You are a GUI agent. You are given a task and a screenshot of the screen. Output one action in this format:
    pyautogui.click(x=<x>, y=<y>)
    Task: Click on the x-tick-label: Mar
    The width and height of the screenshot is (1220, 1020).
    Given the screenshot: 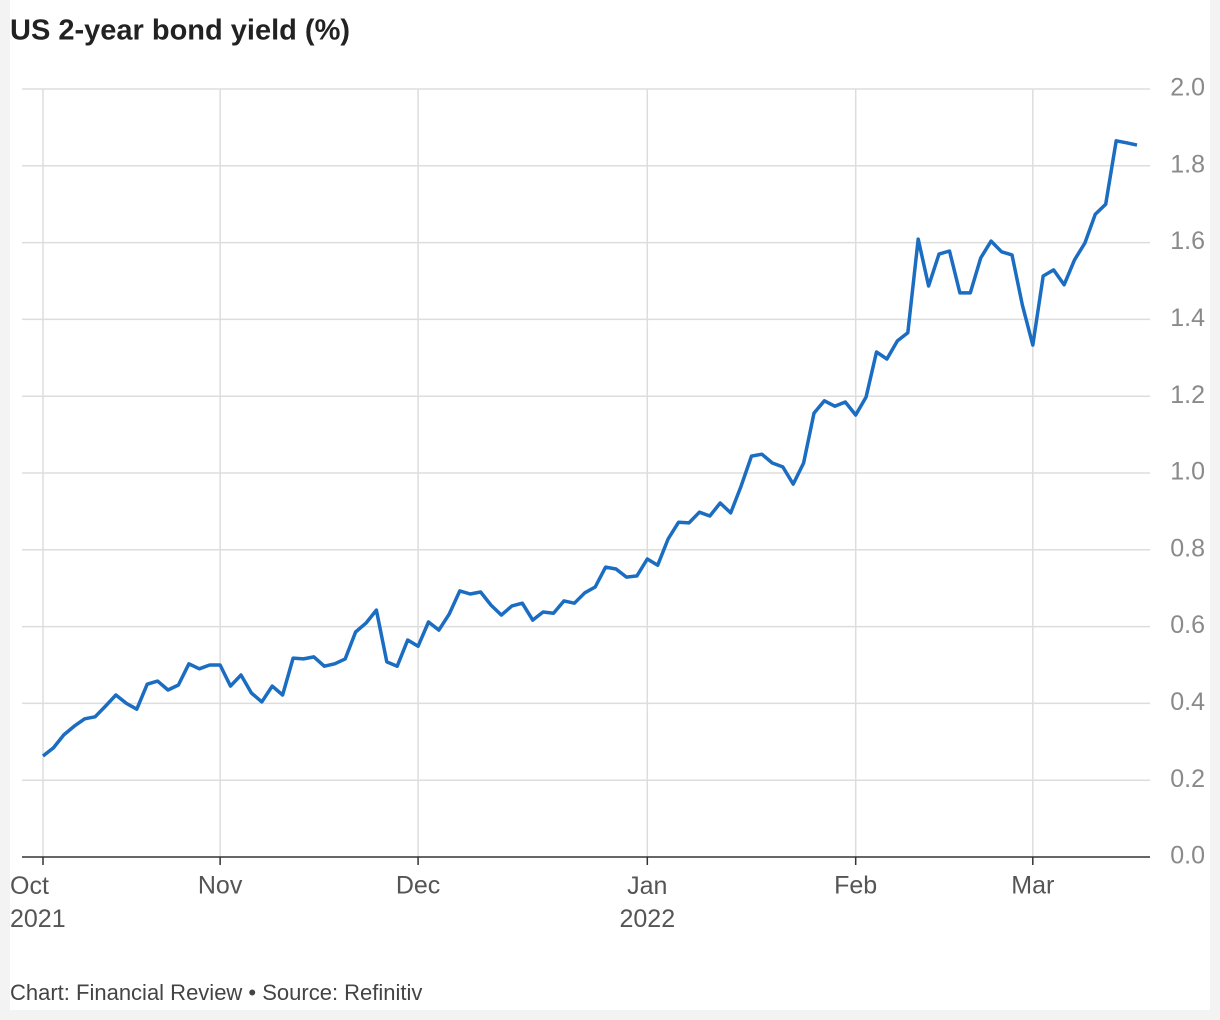 What is the action you would take?
    pyautogui.click(x=1032, y=886)
    